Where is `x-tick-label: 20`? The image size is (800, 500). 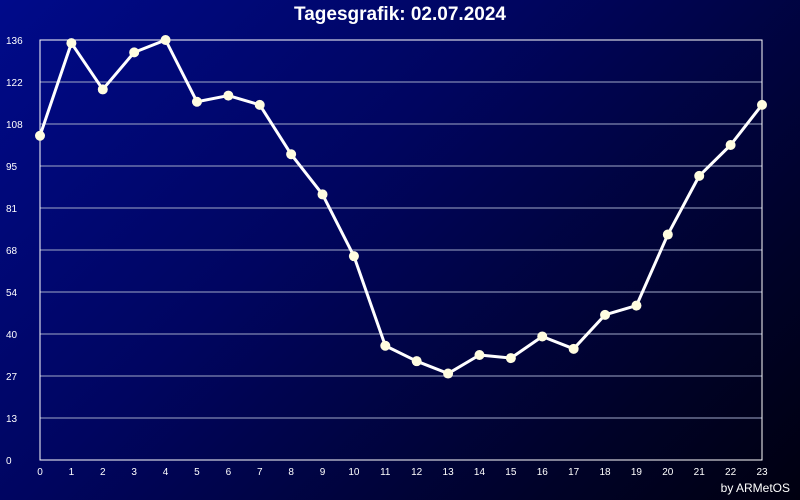 x-tick-label: 20 is located at coordinates (668, 472).